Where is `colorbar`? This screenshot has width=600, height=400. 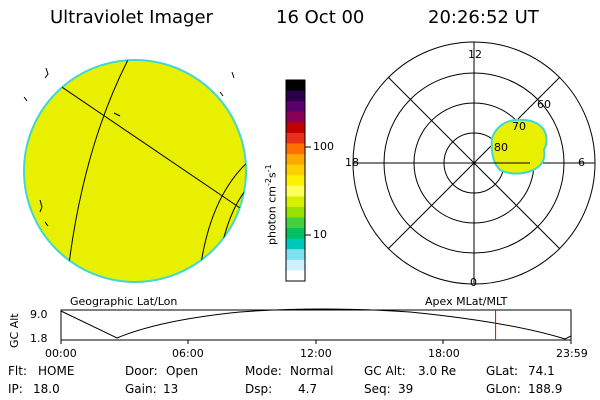 colorbar is located at coordinates (295, 181).